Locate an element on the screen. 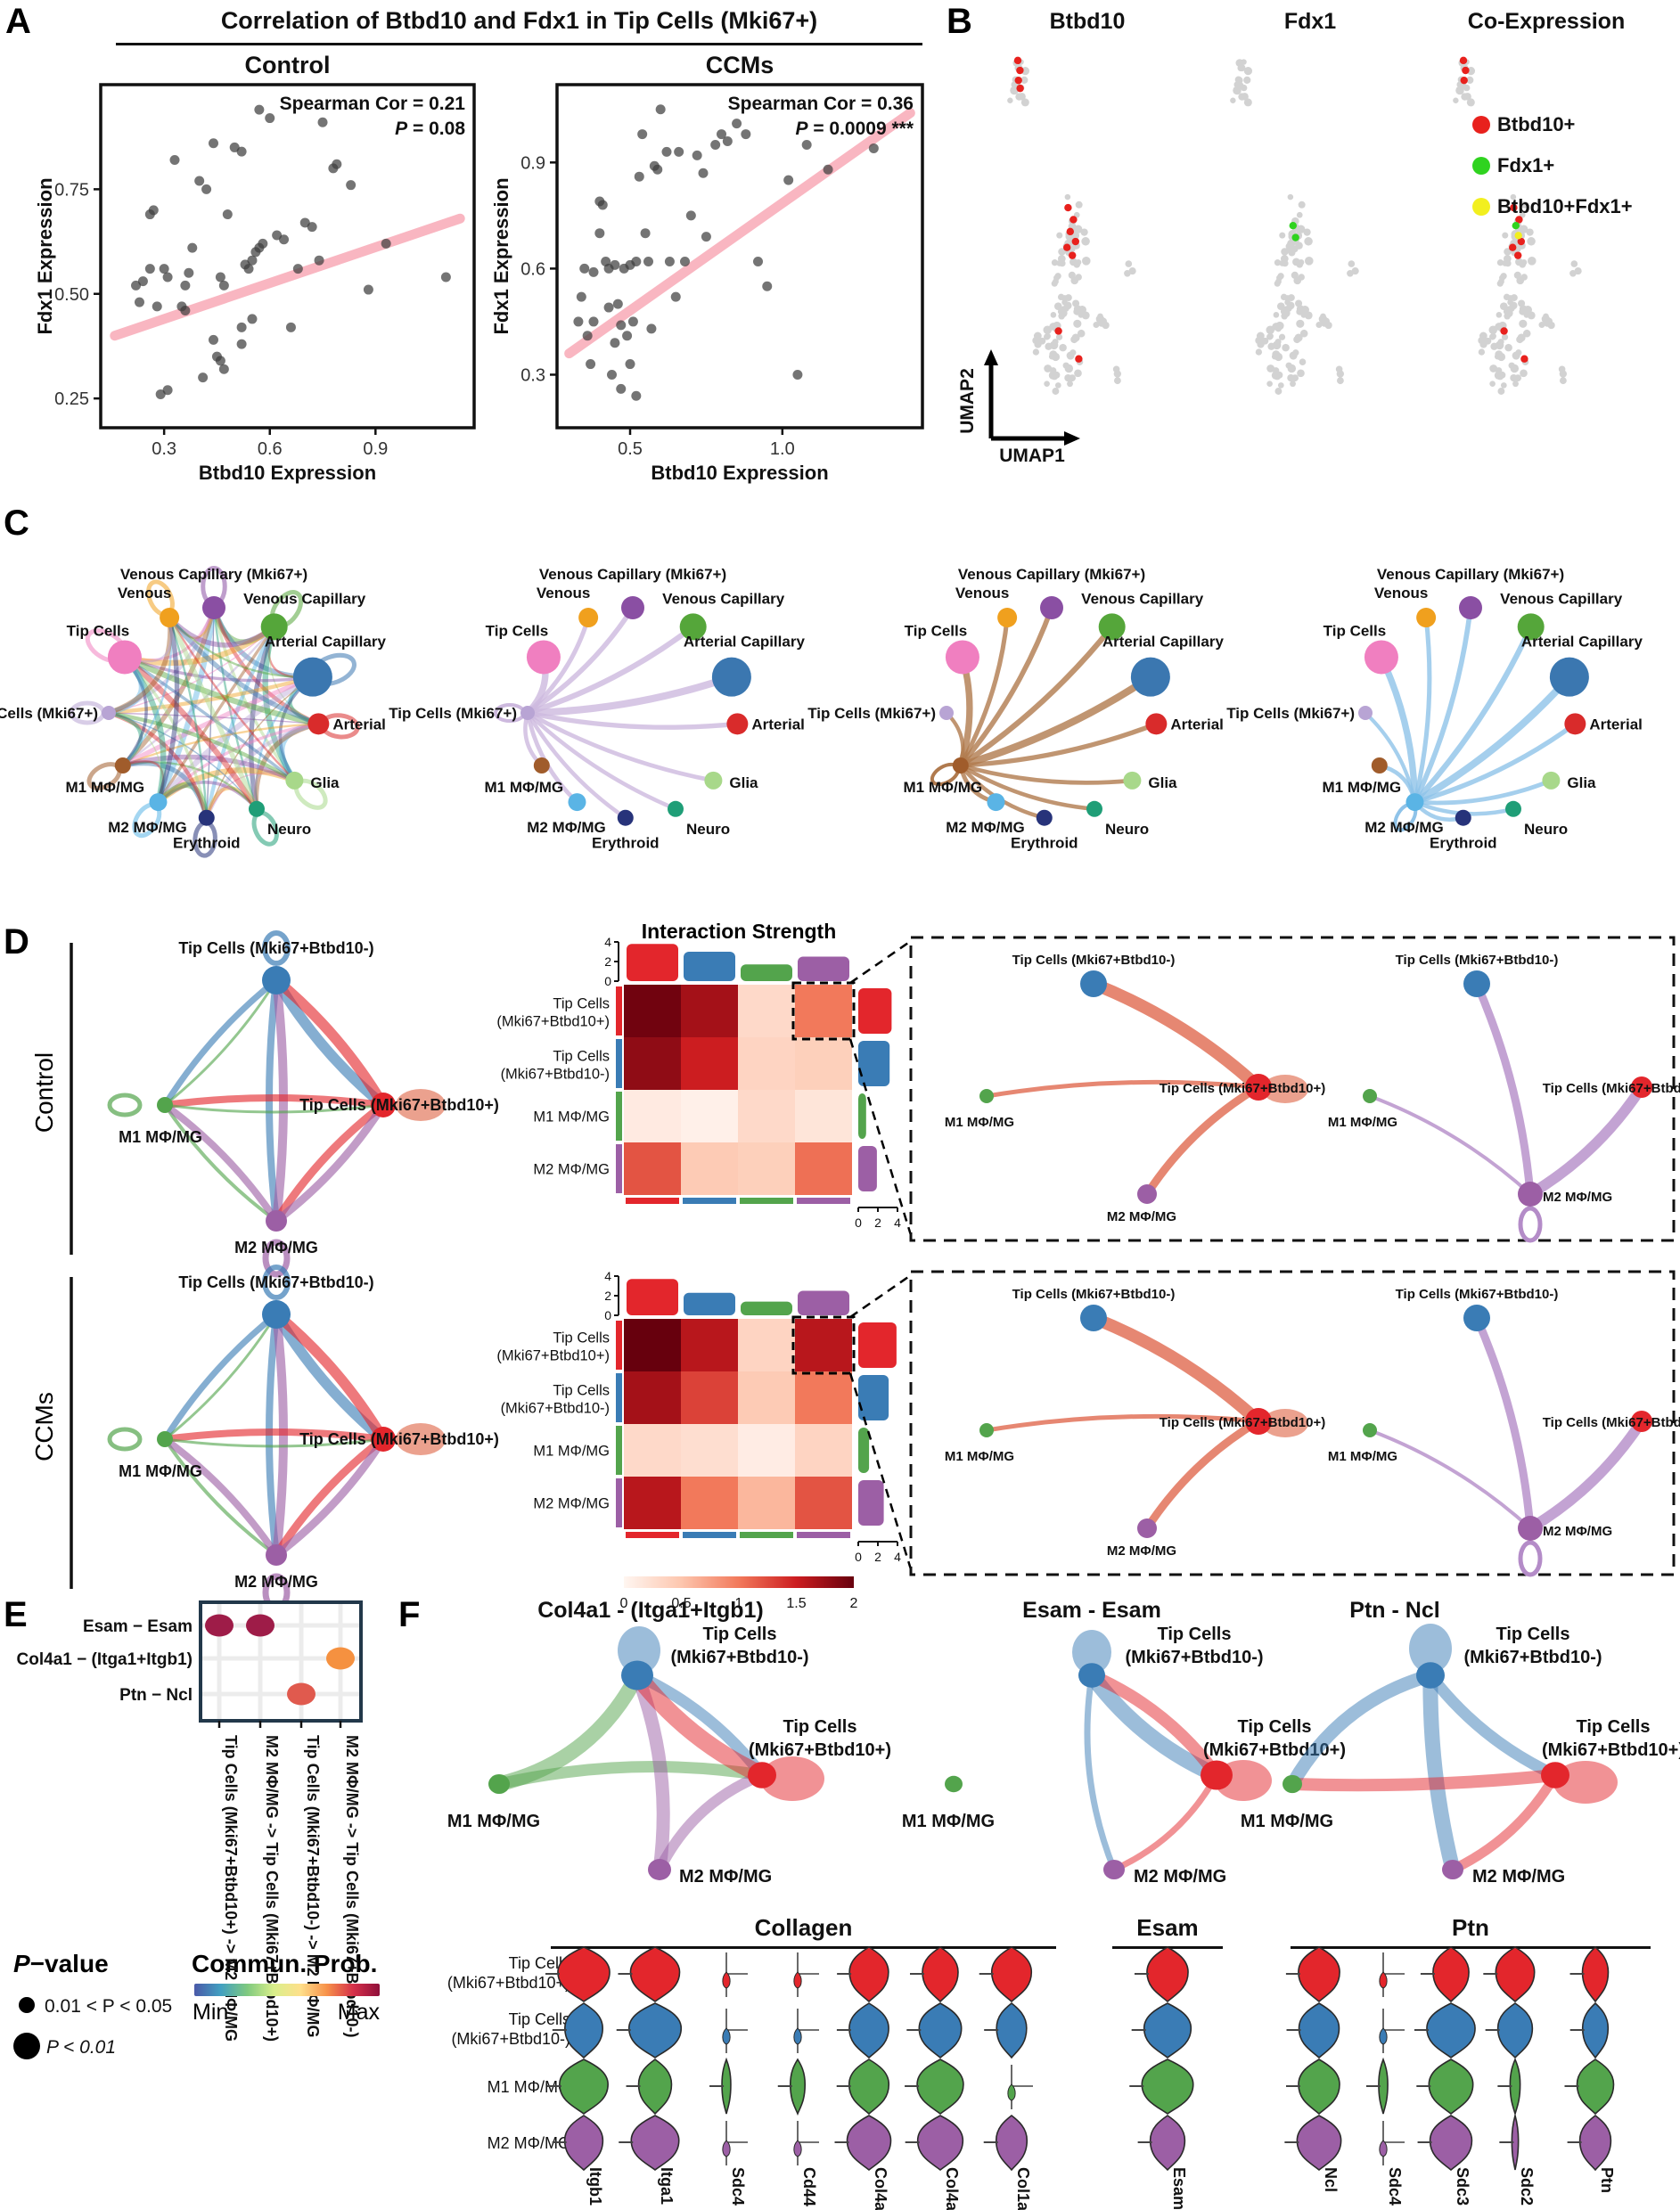  svg-text: Arterial Capillary is located at coordinates (745, 642).